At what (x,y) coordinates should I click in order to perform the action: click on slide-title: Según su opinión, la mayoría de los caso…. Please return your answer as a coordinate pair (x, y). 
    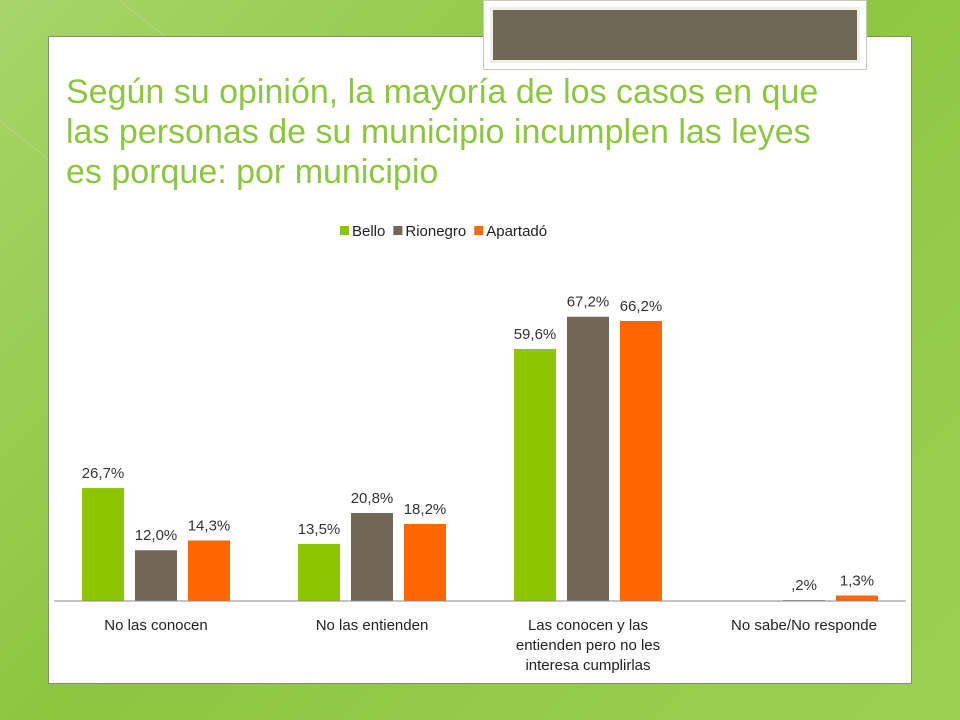
    Looking at the image, I should click on (486, 132).